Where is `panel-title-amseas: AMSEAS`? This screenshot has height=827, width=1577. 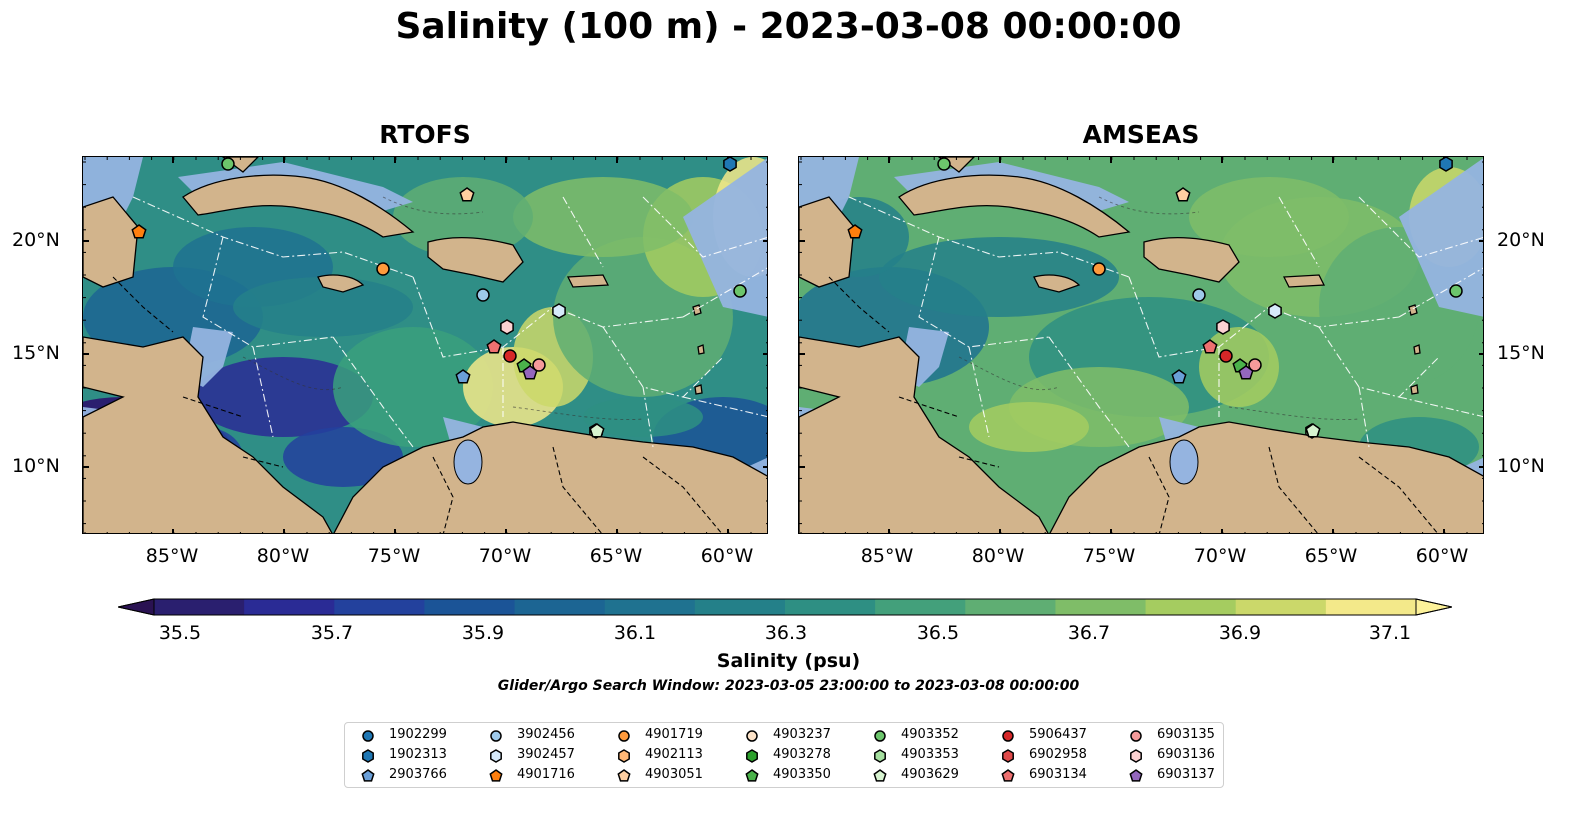
panel-title-amseas: AMSEAS is located at coordinates (1141, 134).